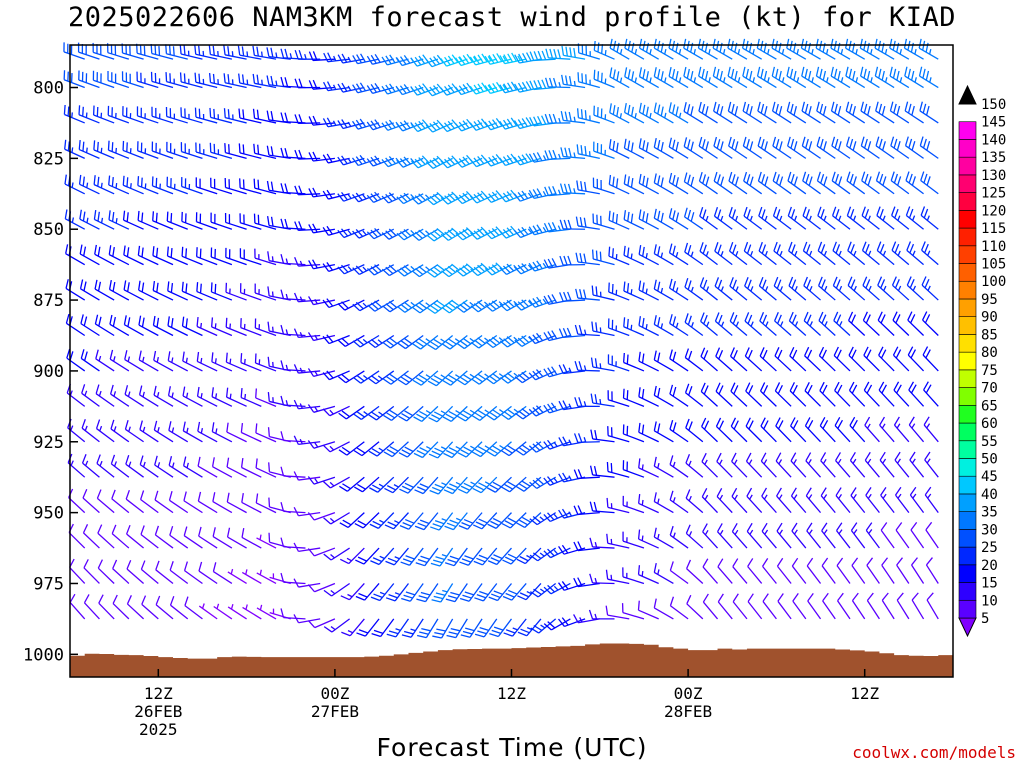 The width and height of the screenshot is (1024, 768). What do you see at coordinates (934, 752) in the screenshot?
I see `credit-link: coolwx.com/models` at bounding box center [934, 752].